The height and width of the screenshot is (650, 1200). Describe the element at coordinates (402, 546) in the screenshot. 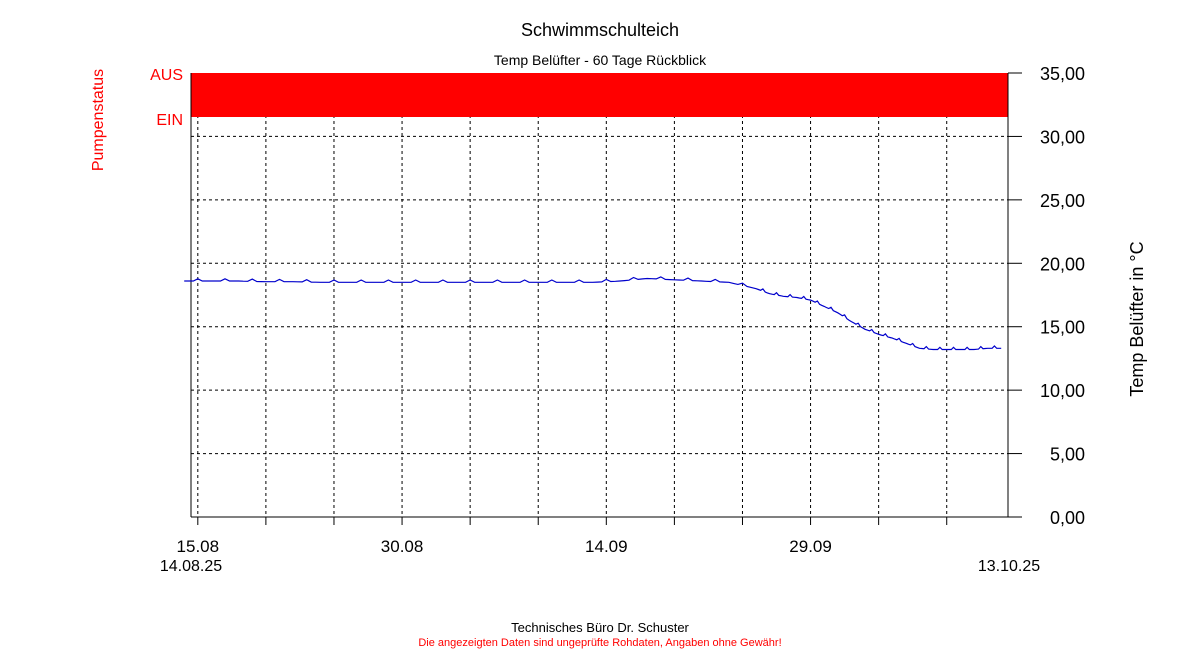

I see `x-tick-label: 30.08` at that location.